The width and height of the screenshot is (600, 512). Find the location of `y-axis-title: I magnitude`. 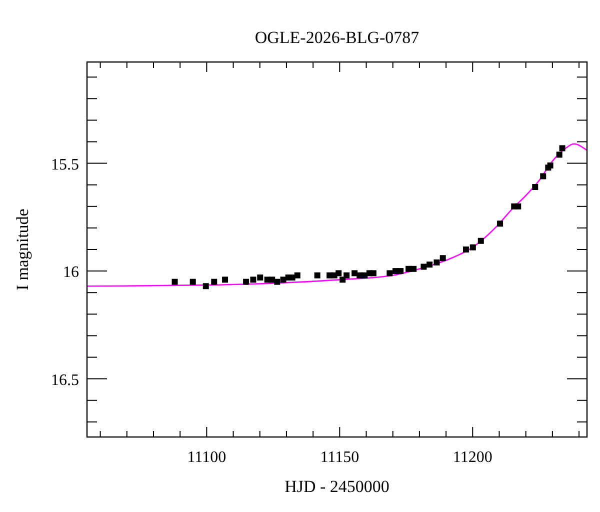

y-axis-title: I magnitude is located at coordinates (22, 249).